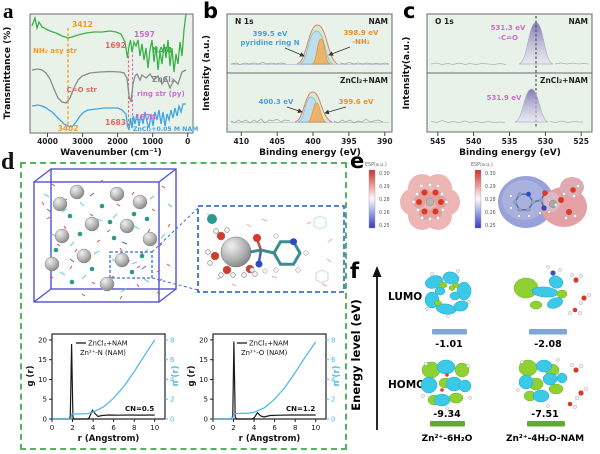  I want to click on n1s-bot-peak1-ev: 400.3 eV, so click(276, 102).